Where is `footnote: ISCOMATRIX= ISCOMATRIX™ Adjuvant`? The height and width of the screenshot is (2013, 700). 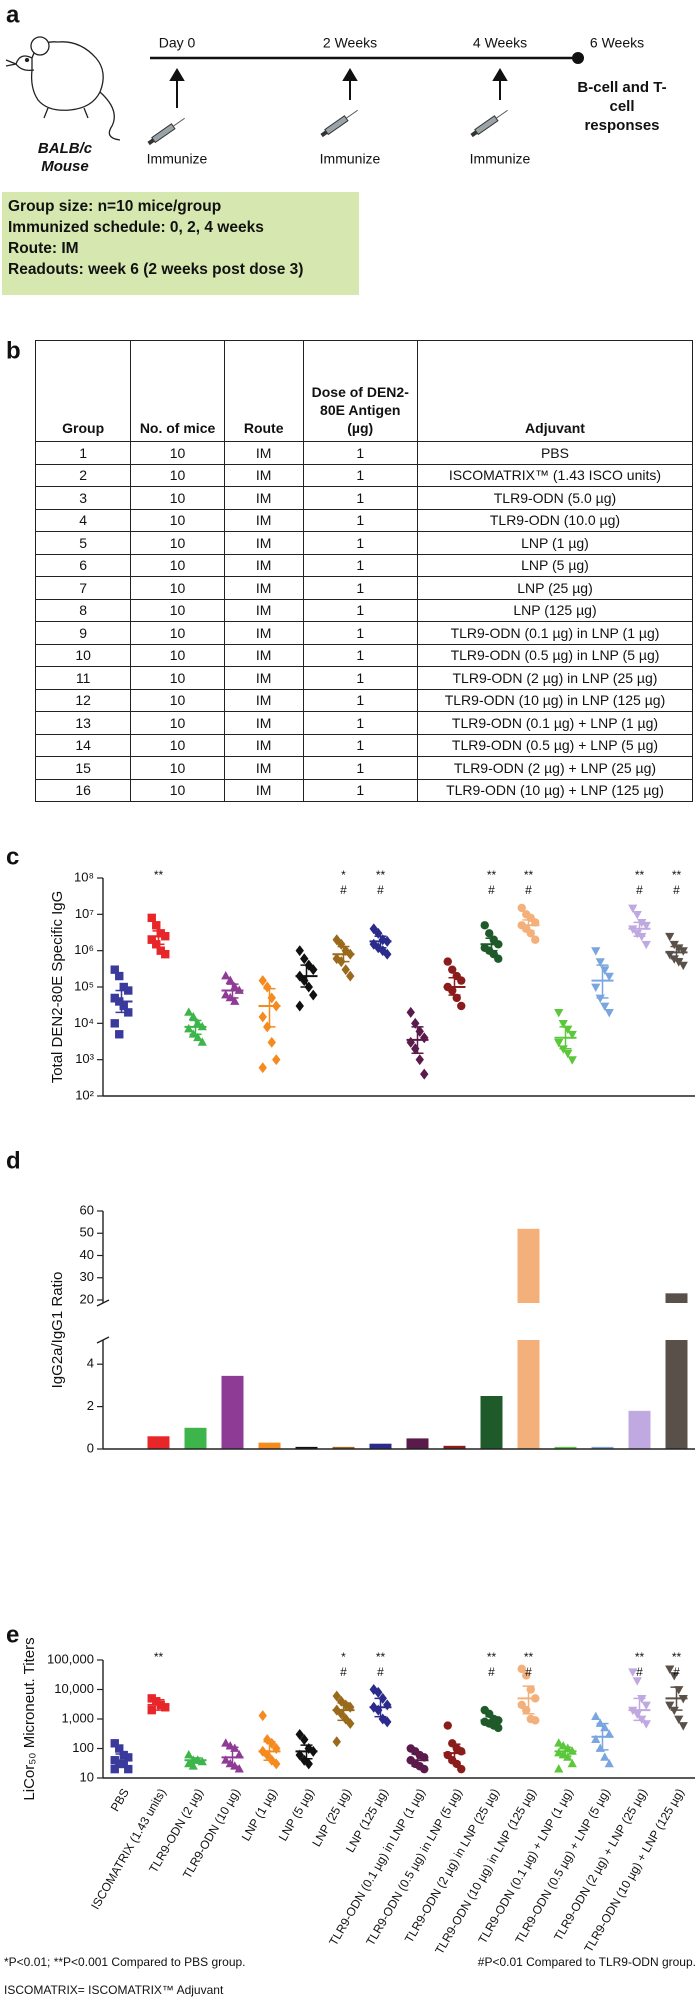 footnote: ISCOMATRIX= ISCOMATRIX™ Adjuvant is located at coordinates (114, 1990).